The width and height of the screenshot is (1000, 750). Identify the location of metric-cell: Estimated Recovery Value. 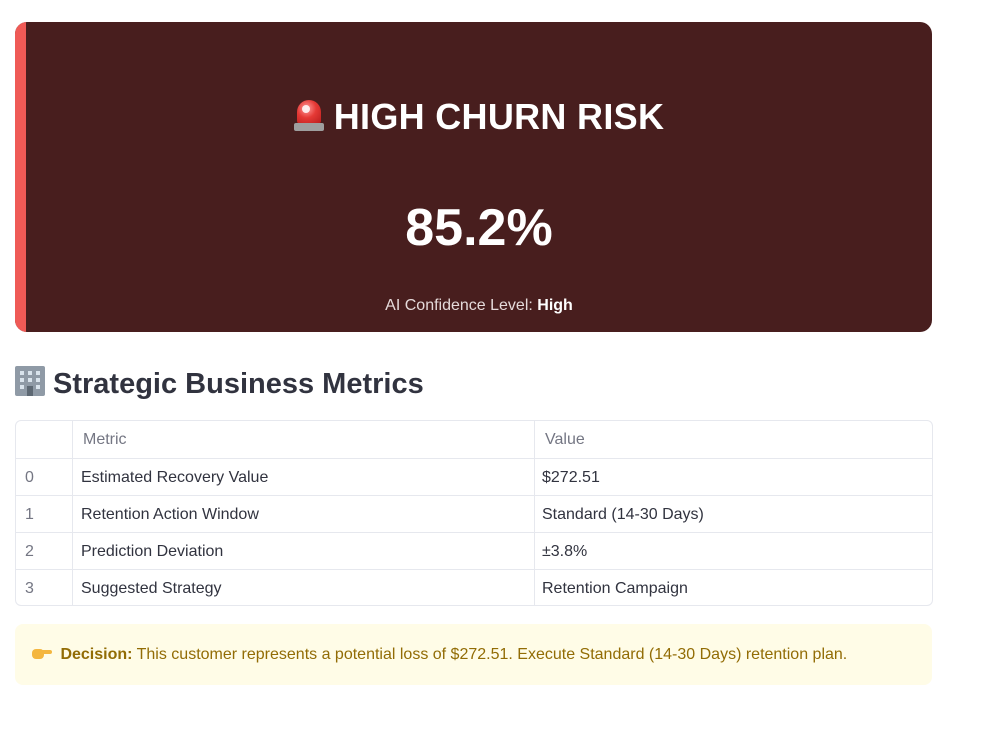
(304, 477).